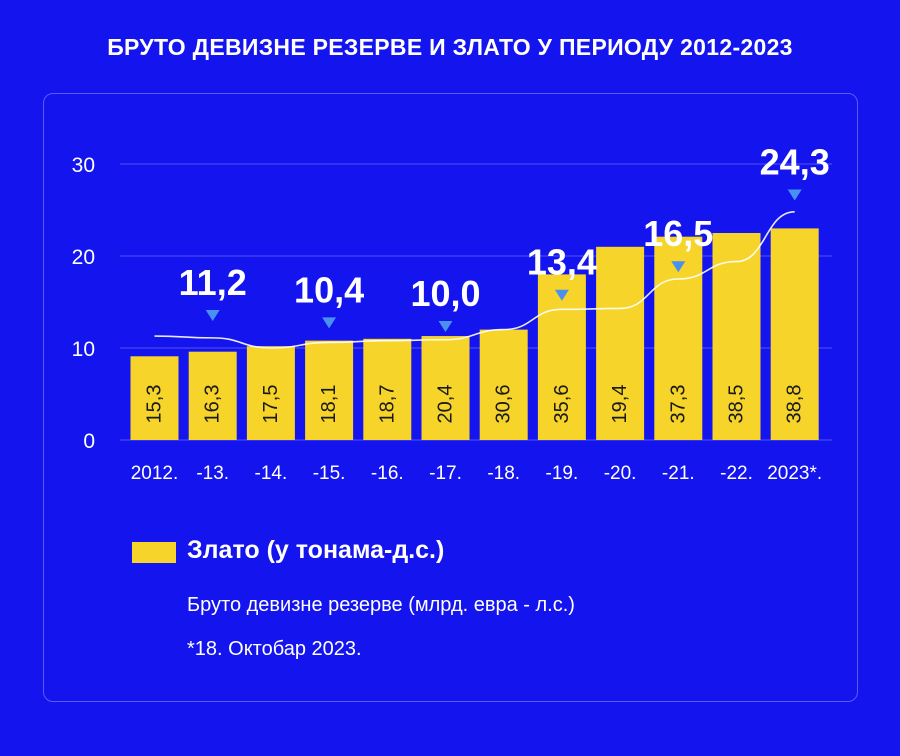  I want to click on reserves-value-label: 24,3, so click(795, 161).